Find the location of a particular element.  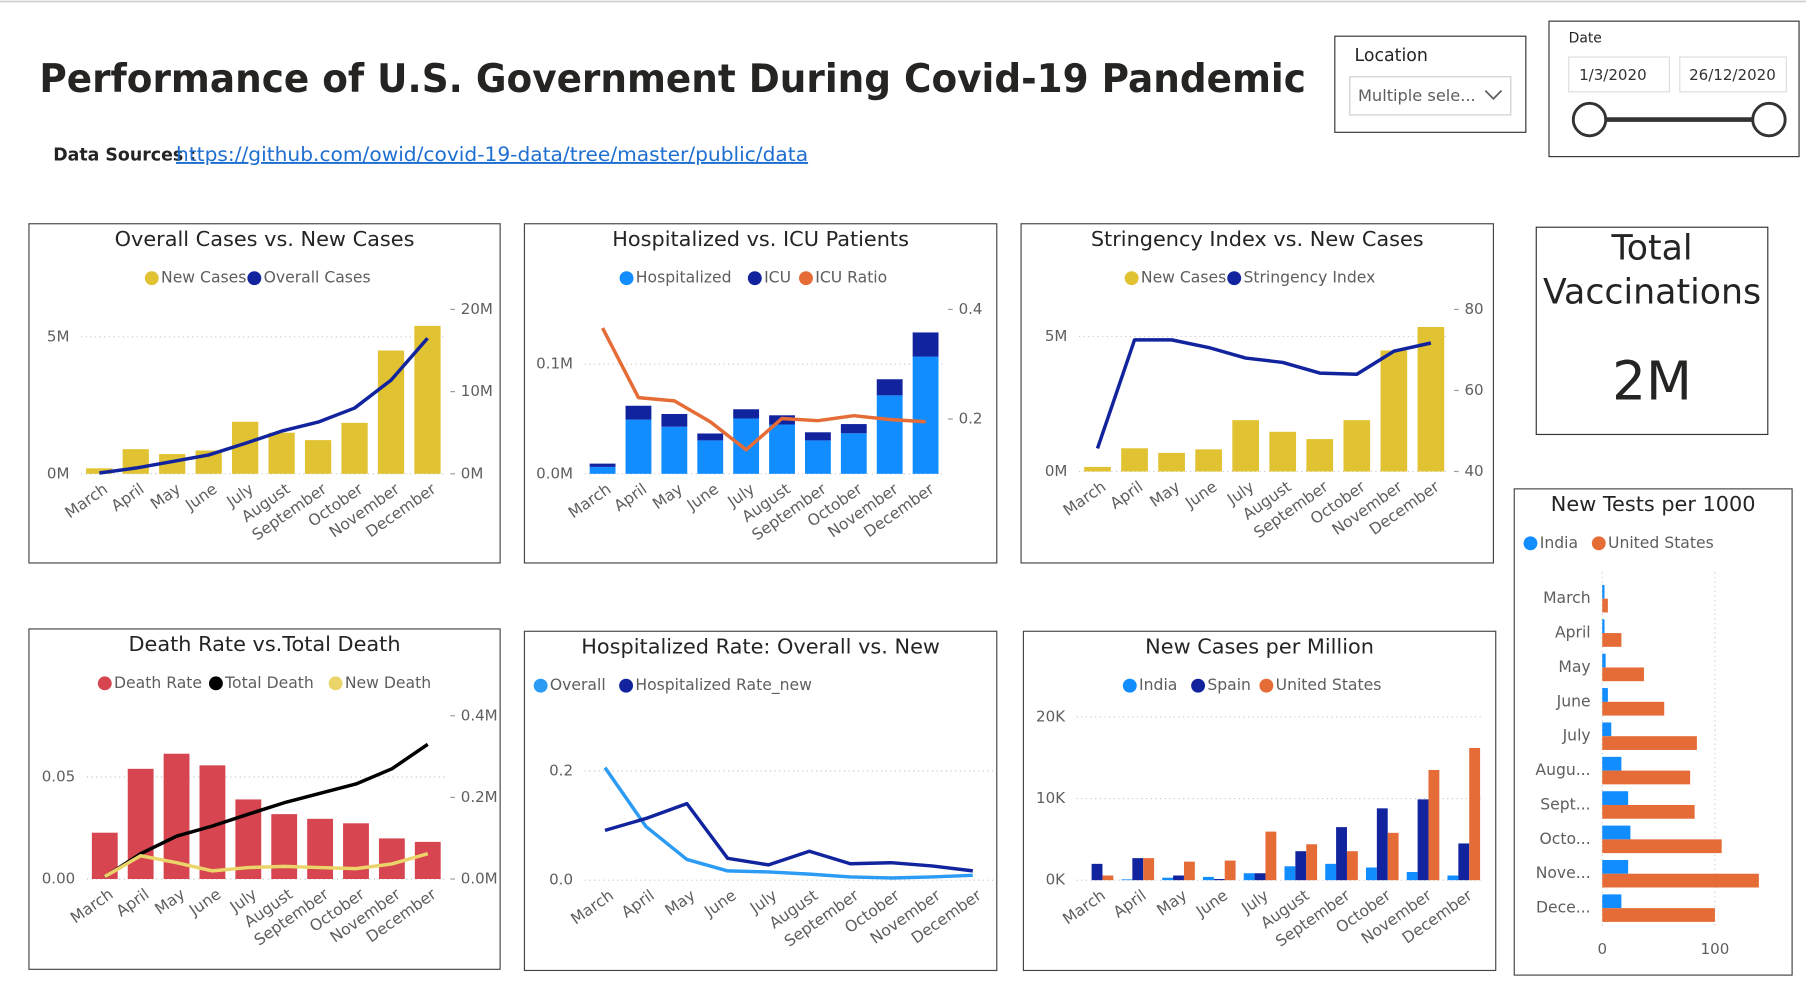

card-label-box: Total Vaccinations is located at coordinates (1652, 270).